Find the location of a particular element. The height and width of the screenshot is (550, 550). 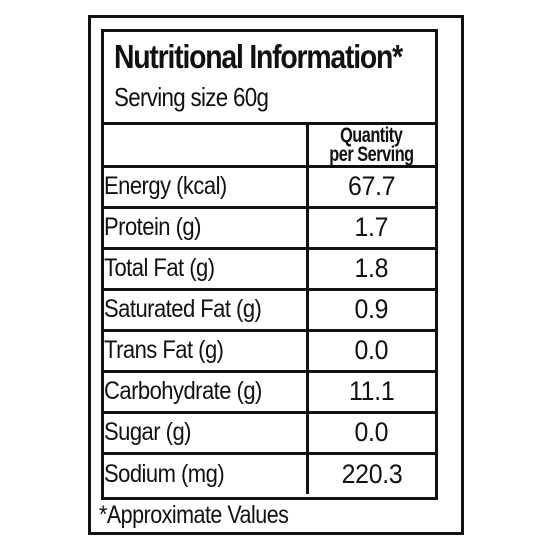

column-header-line2: per Serving is located at coordinates (372, 154).